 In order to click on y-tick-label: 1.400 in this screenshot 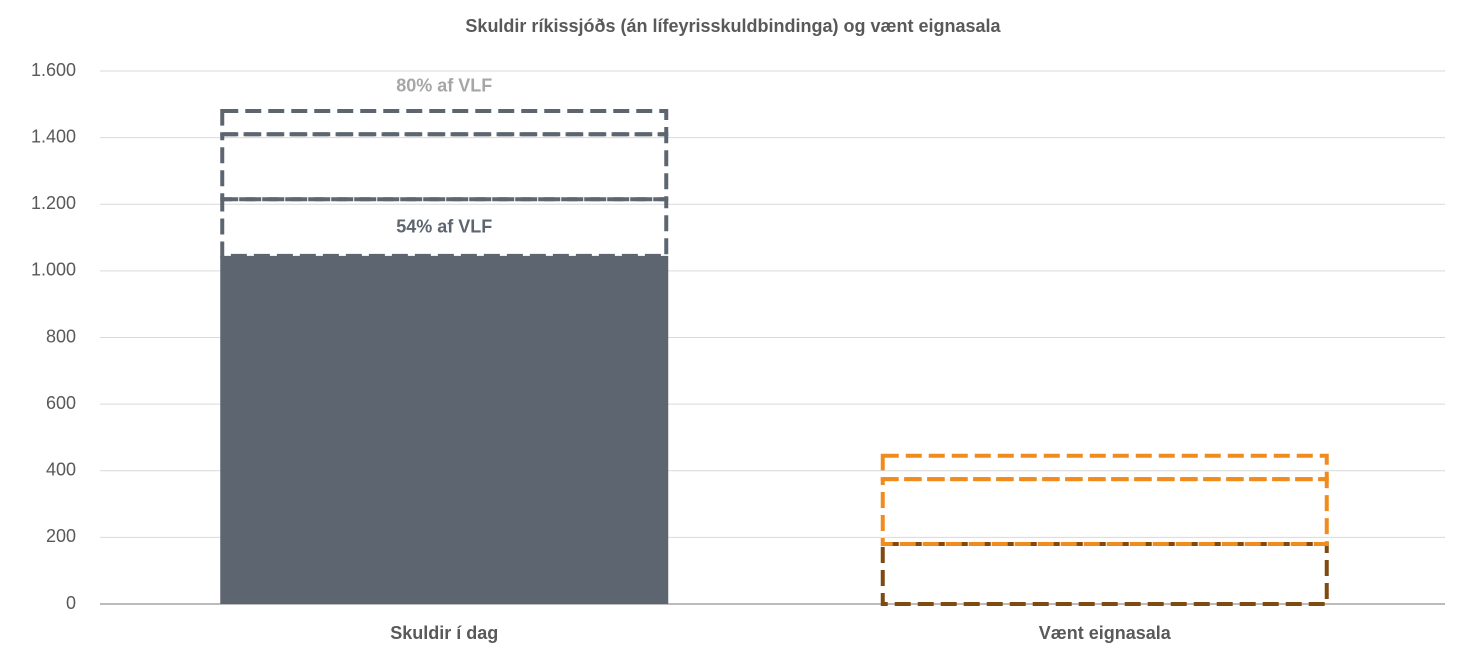, I will do `click(53, 136)`.